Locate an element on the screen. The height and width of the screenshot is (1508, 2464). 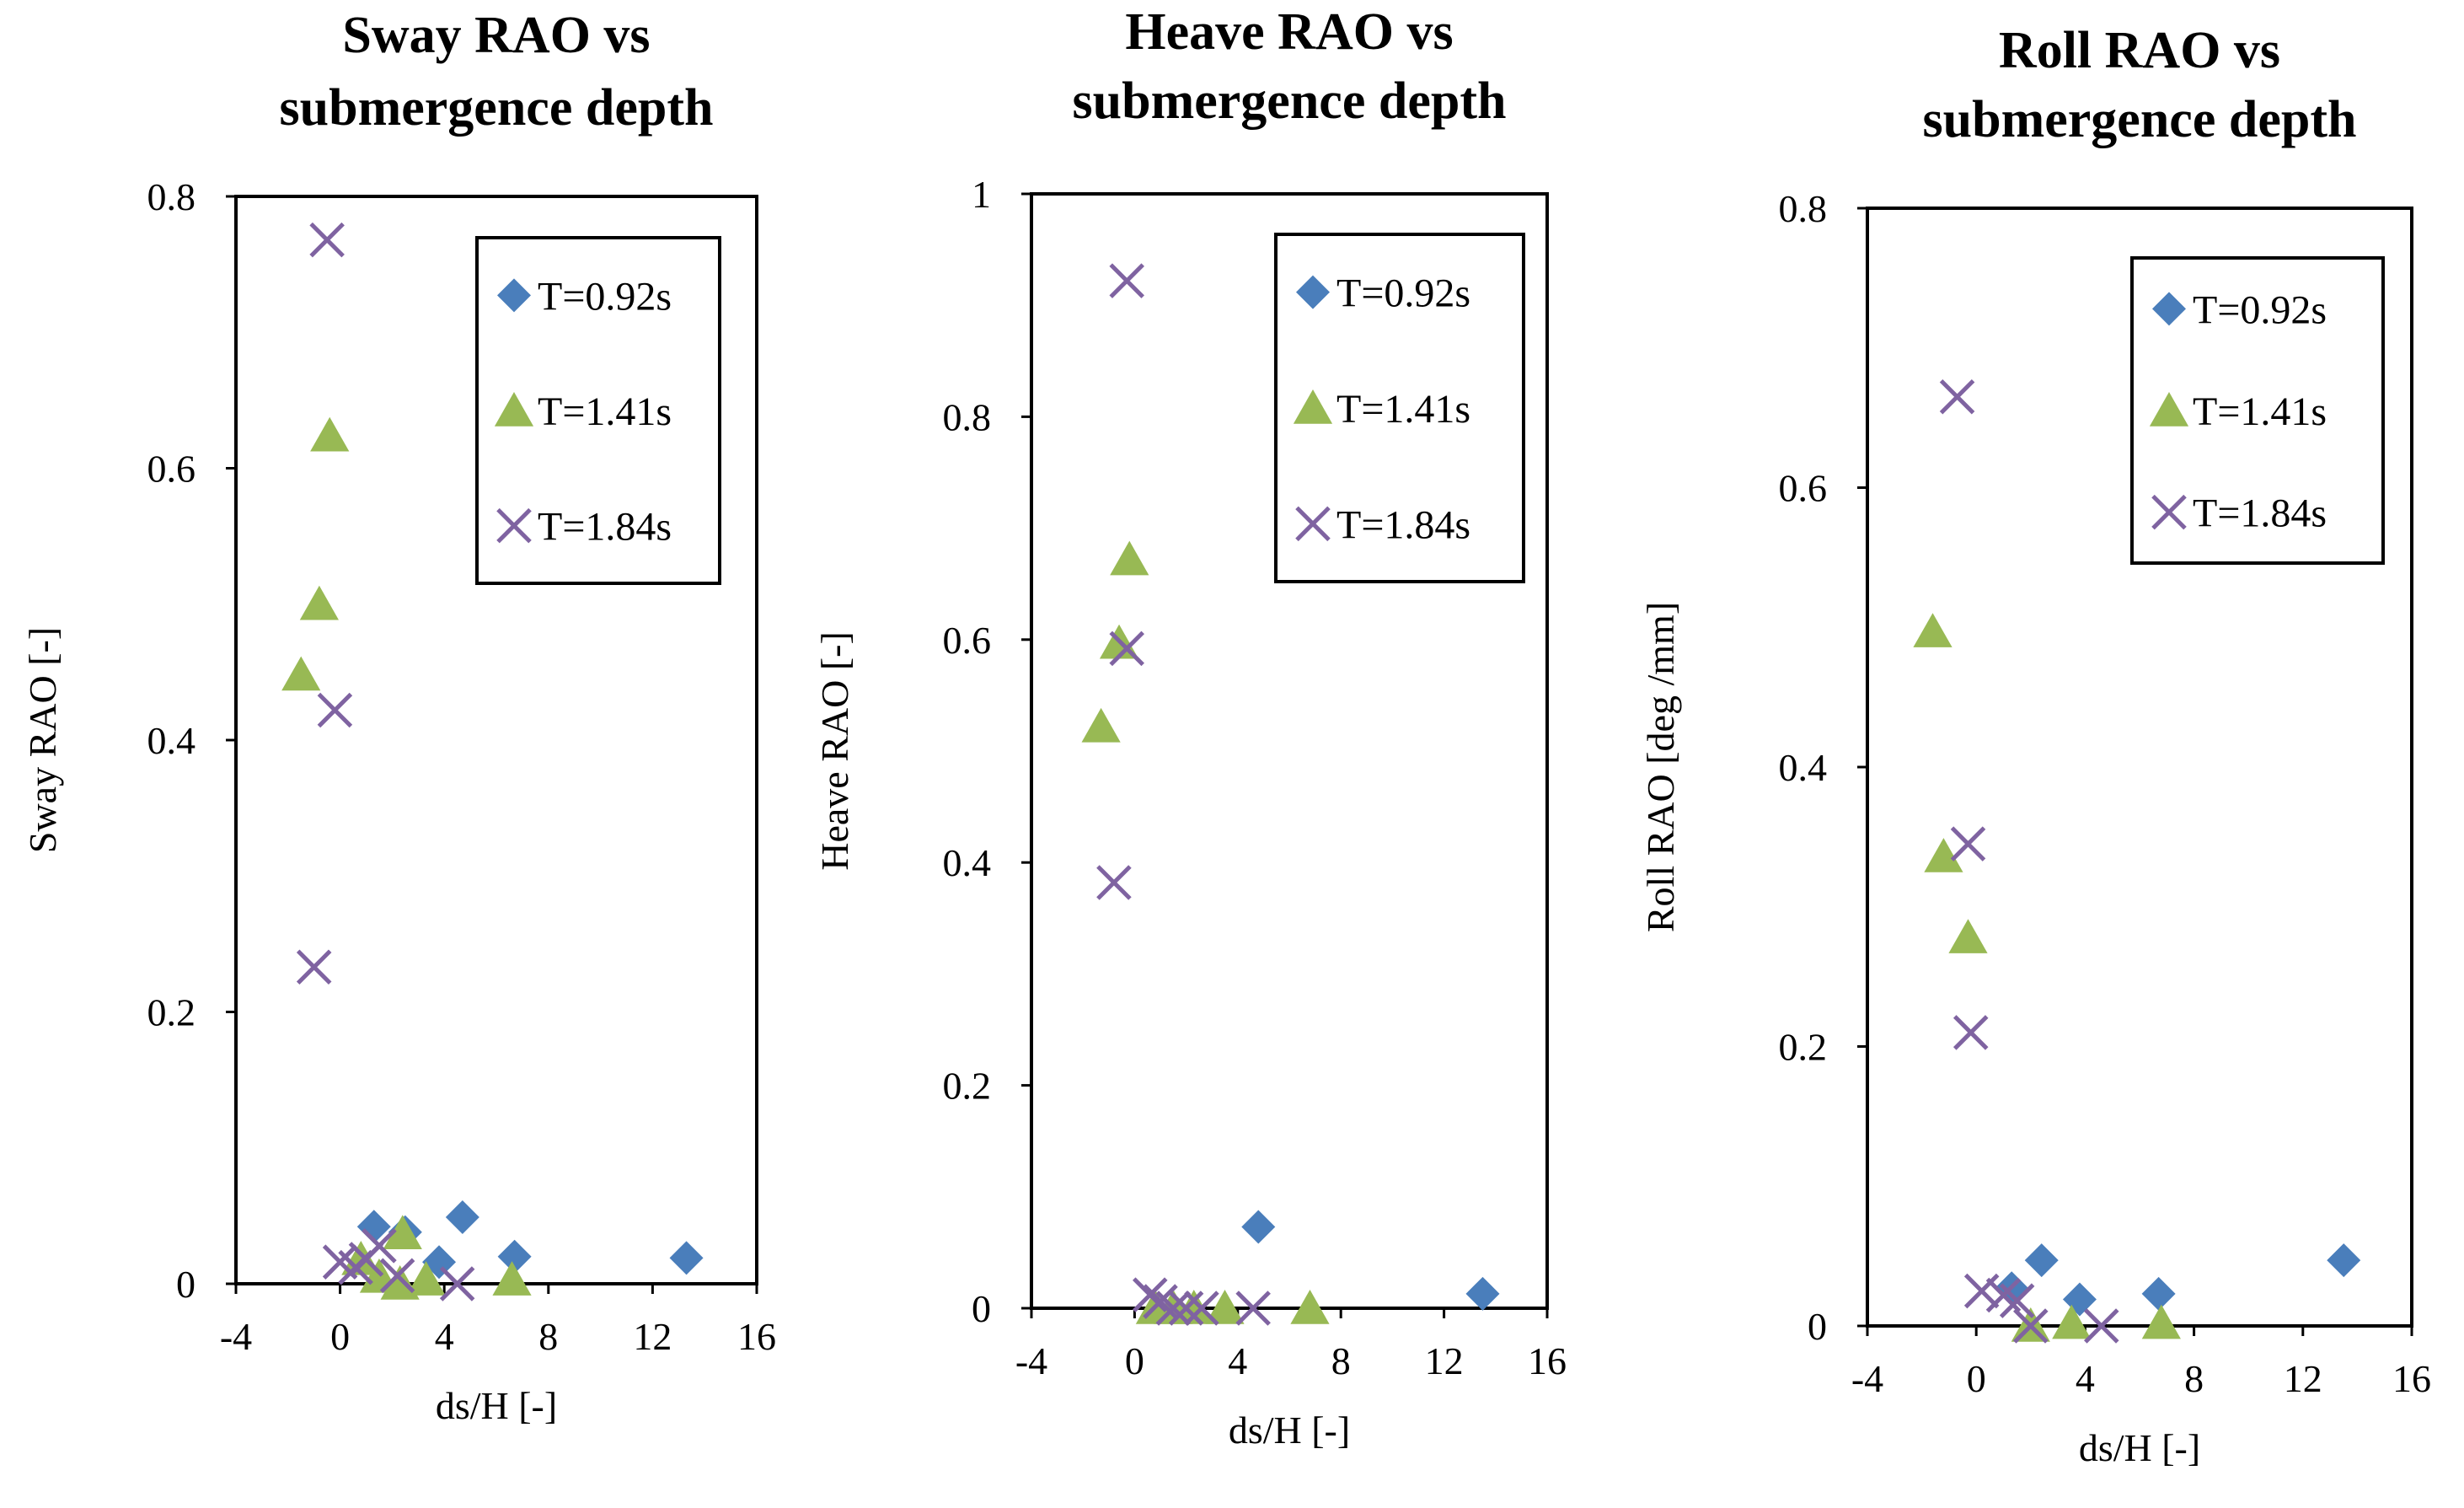
y-axis-label: Heave RAO [-] is located at coordinates (835, 751).